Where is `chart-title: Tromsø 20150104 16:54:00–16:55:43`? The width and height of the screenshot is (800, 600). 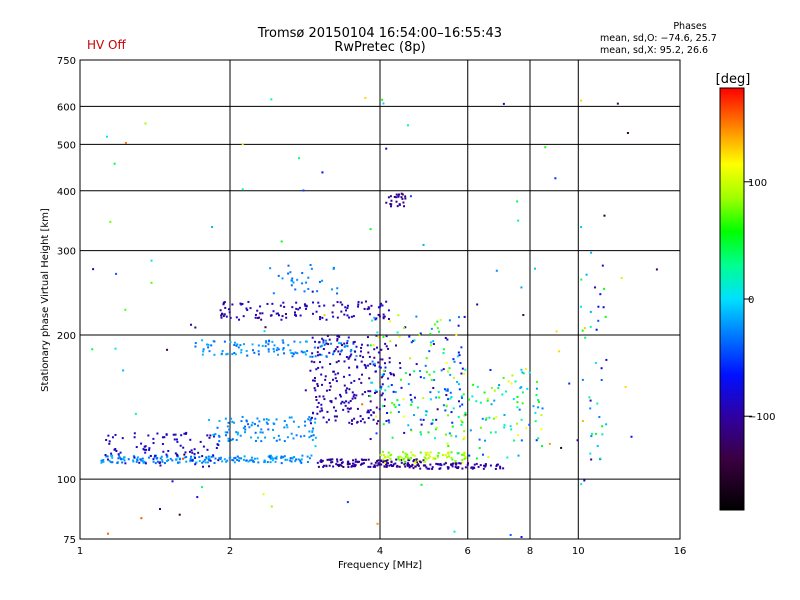 chart-title: Tromsø 20150104 16:54:00–16:55:43 is located at coordinates (380, 33).